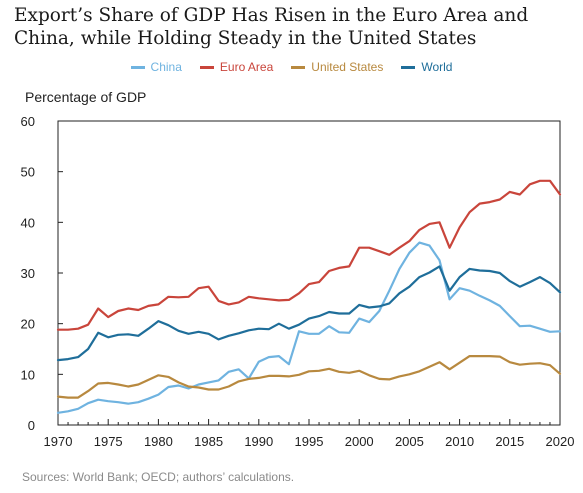  I want to click on y-tick-label: 30, so click(28, 273).